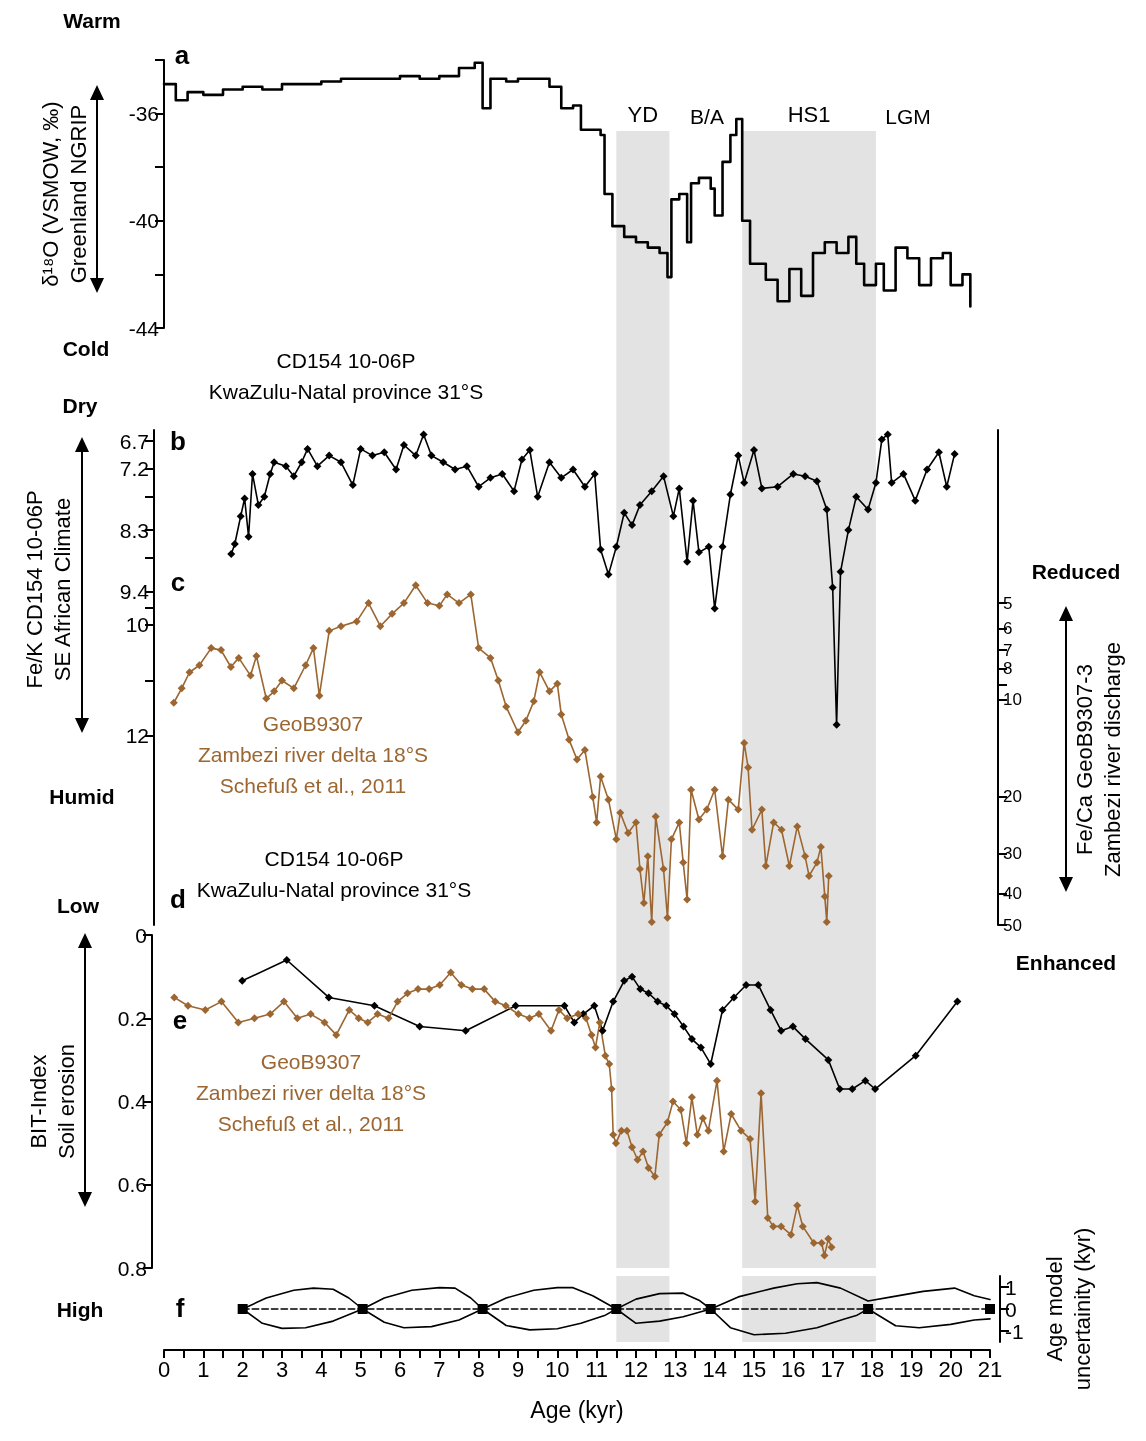  What do you see at coordinates (321, 1369) in the screenshot?
I see `x-tick-label: 4` at bounding box center [321, 1369].